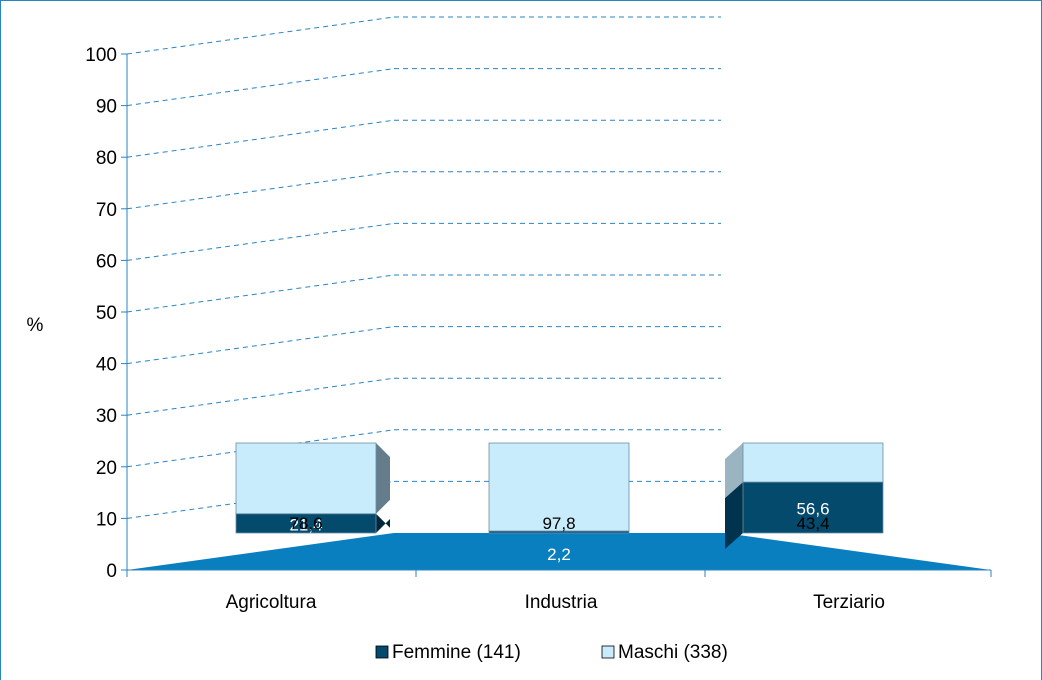 This screenshot has height=680, width=1042. I want to click on bar-side-terziario-femmine, so click(734, 515).